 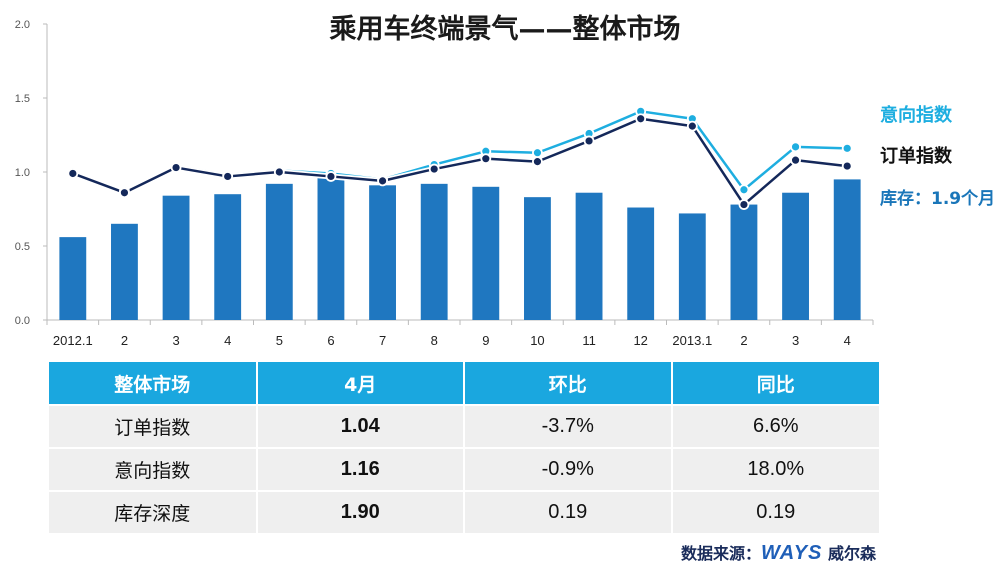 I want to click on chart-title: 乘用车终端景气——整体市场, so click(x=505, y=29).